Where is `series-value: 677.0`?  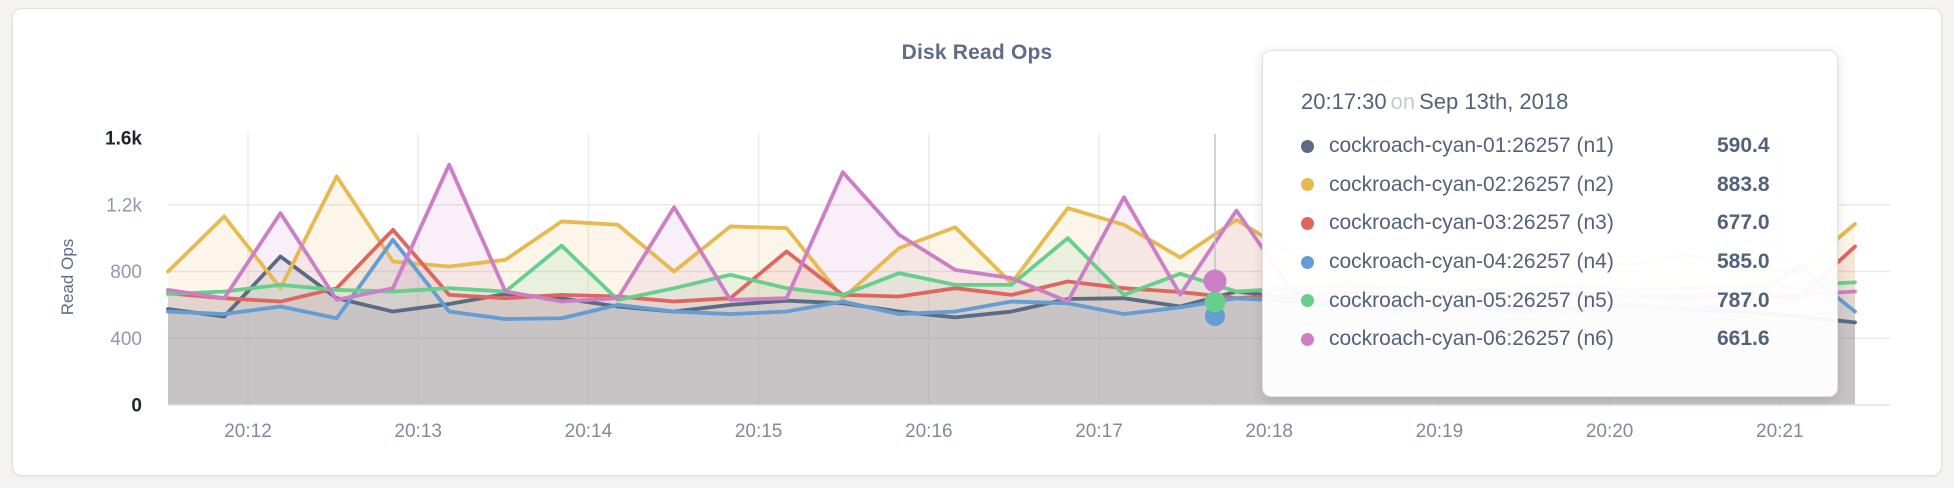
series-value: 677.0 is located at coordinates (1743, 223).